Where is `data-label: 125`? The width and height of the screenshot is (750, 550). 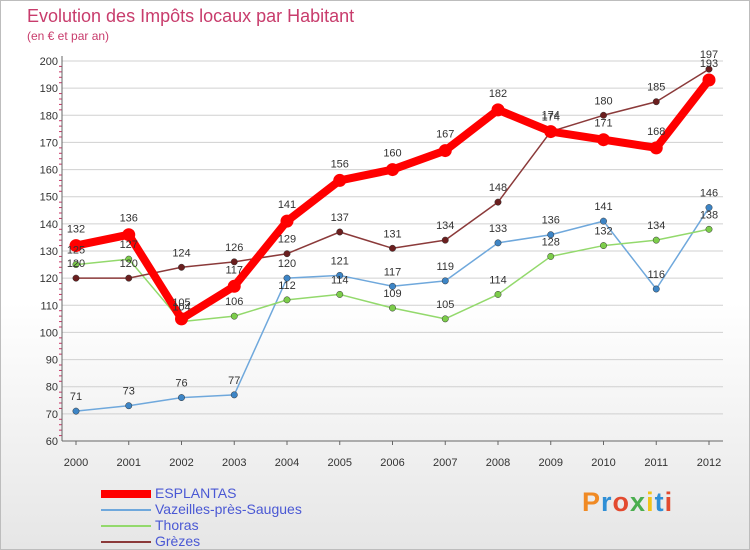 data-label: 125 is located at coordinates (76, 251).